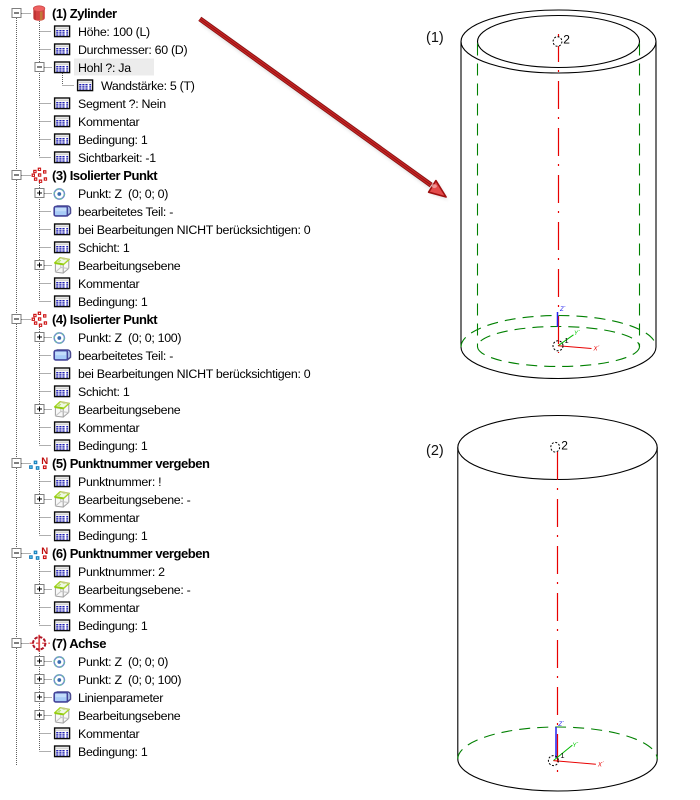 Image resolution: width=700 pixels, height=800 pixels. Describe the element at coordinates (119, 482) in the screenshot. I see `svg-text: Punktnummer: !` at that location.